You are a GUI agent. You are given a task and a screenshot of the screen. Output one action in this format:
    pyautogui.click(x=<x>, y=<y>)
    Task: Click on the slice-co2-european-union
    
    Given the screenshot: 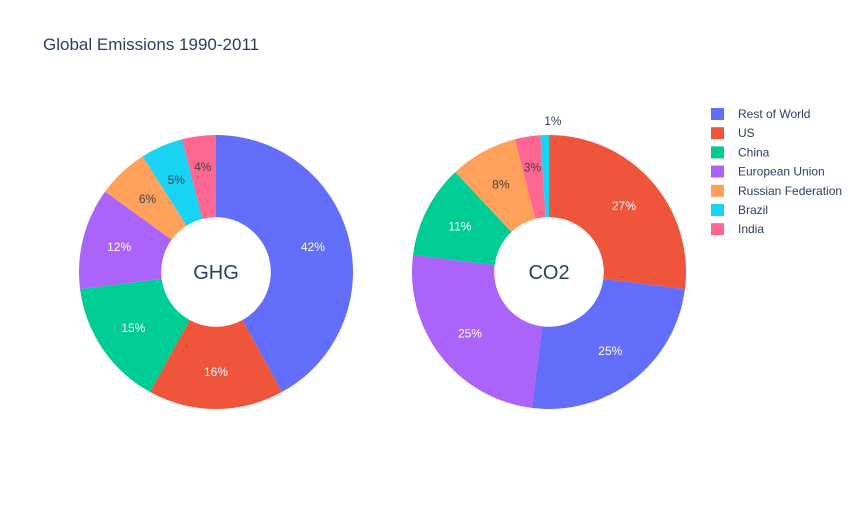 What is the action you would take?
    pyautogui.click(x=477, y=331)
    